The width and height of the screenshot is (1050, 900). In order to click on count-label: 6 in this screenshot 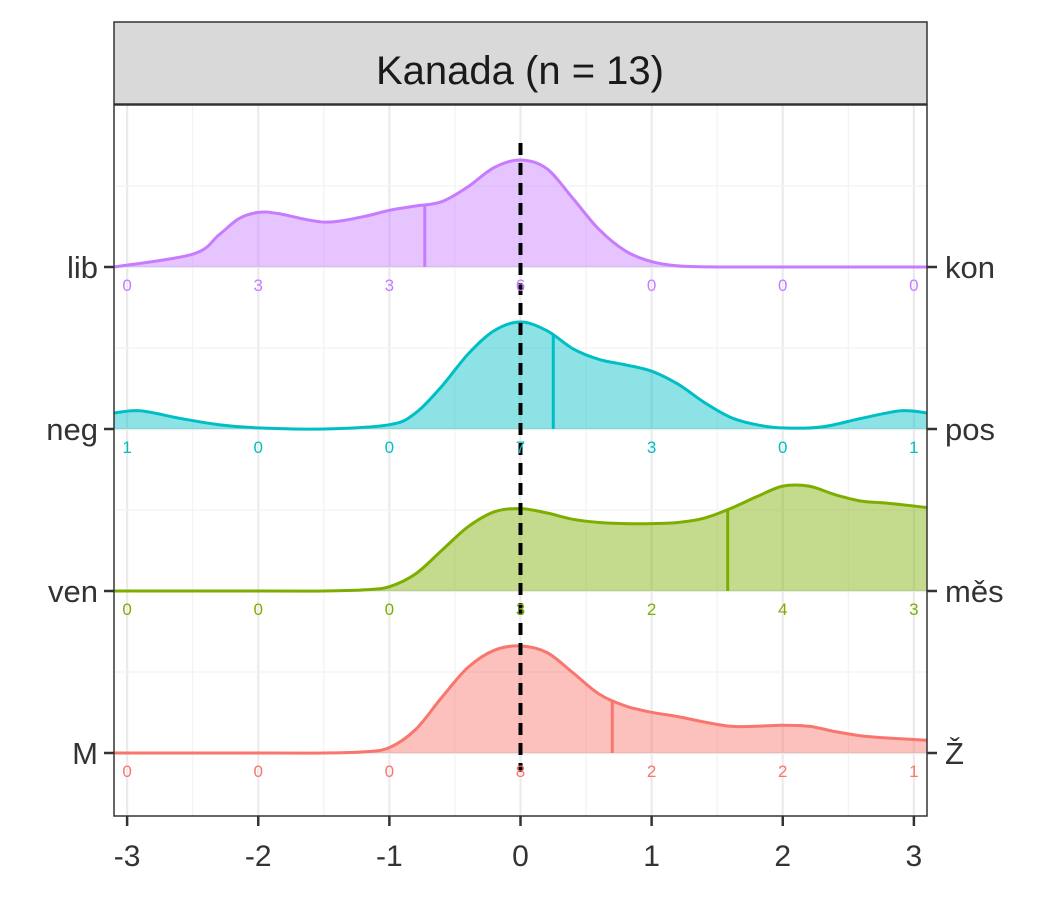, I will do `click(520, 285)`.